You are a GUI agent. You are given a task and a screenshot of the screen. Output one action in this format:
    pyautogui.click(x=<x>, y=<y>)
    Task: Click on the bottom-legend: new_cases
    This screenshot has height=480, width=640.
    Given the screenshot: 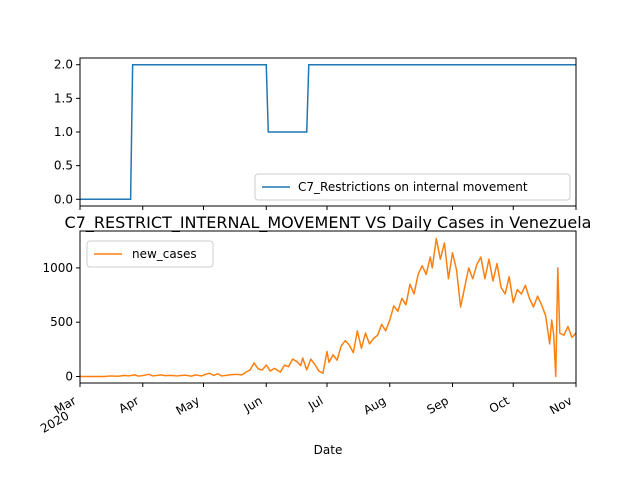 What is the action you would take?
    pyautogui.click(x=150, y=254)
    